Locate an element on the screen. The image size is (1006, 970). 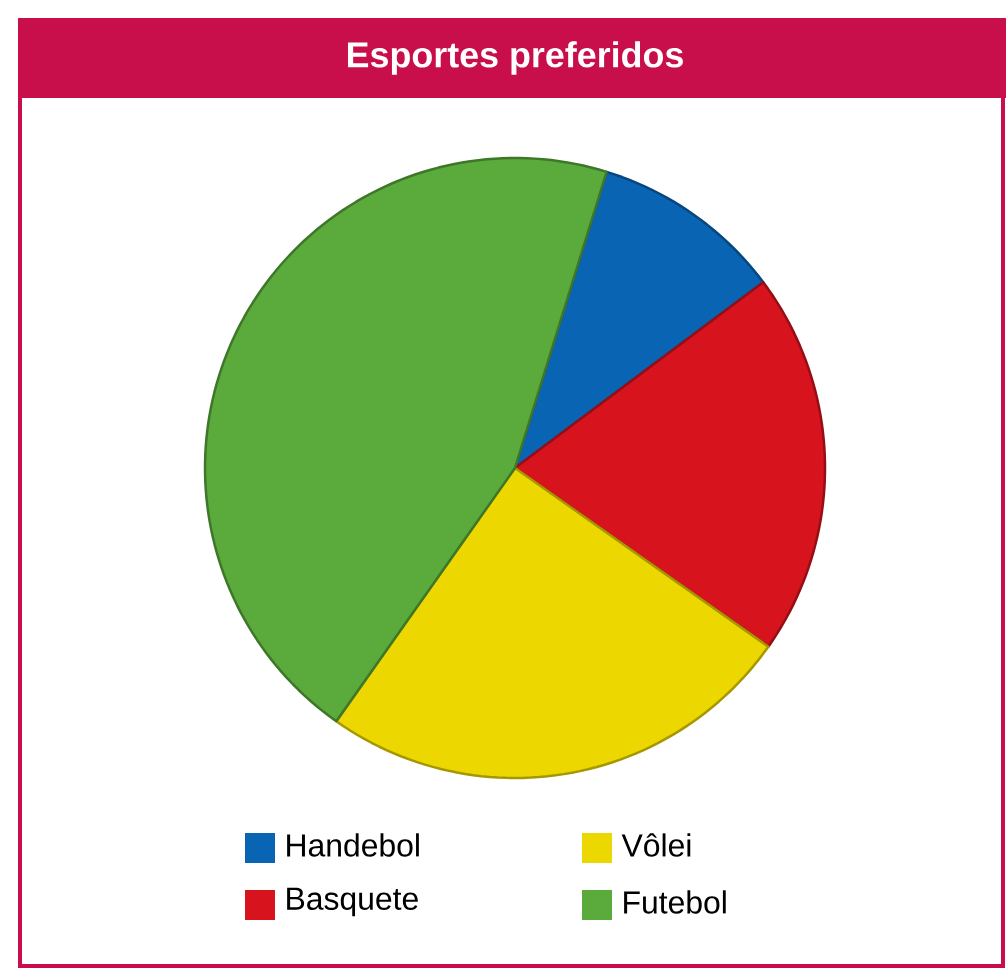
chart-title: Esportes preferidos is located at coordinates (515, 58).